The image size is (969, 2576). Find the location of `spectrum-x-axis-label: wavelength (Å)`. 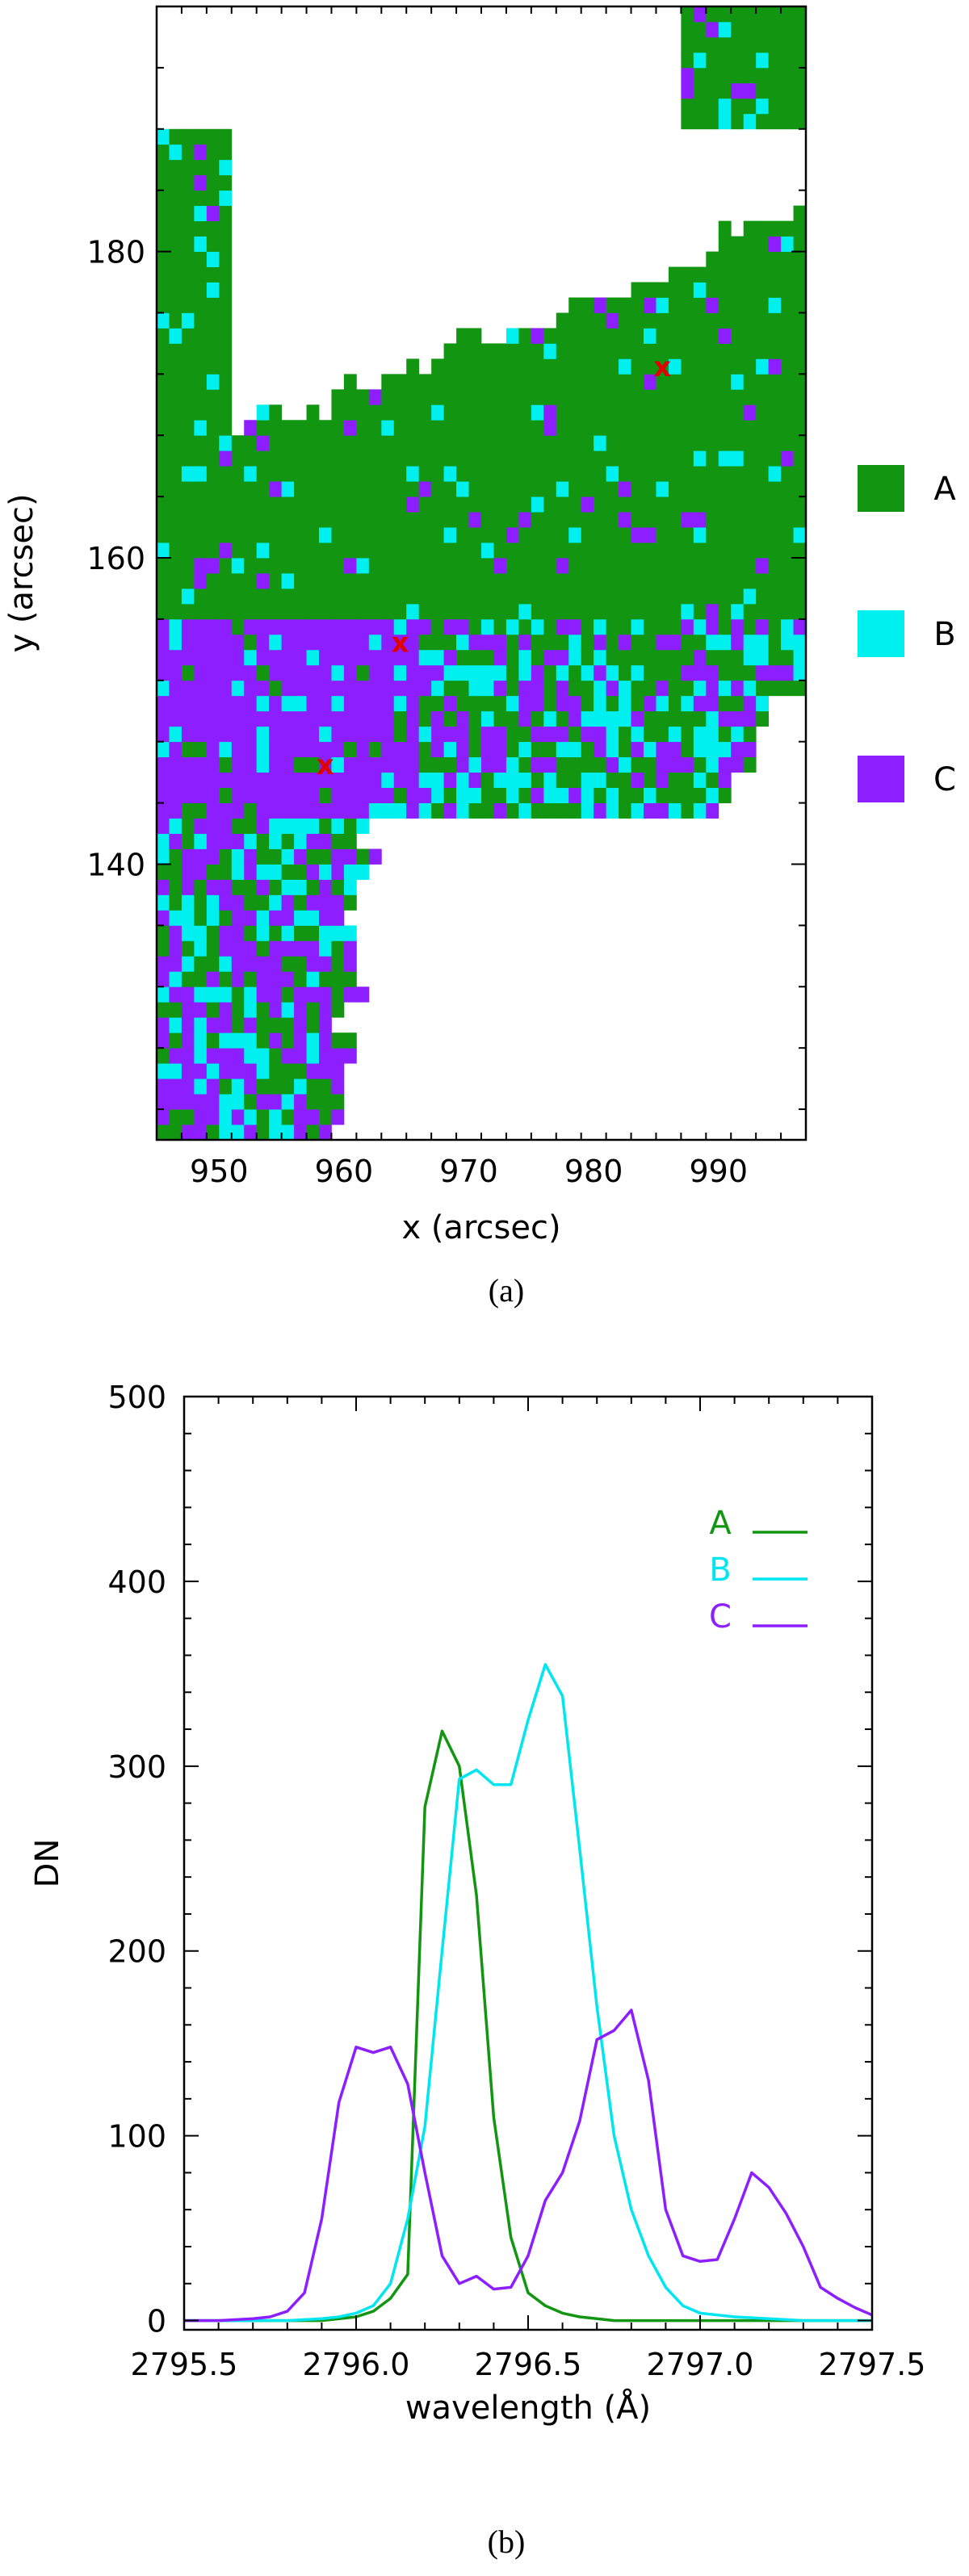

spectrum-x-axis-label: wavelength (Å) is located at coordinates (528, 2407).